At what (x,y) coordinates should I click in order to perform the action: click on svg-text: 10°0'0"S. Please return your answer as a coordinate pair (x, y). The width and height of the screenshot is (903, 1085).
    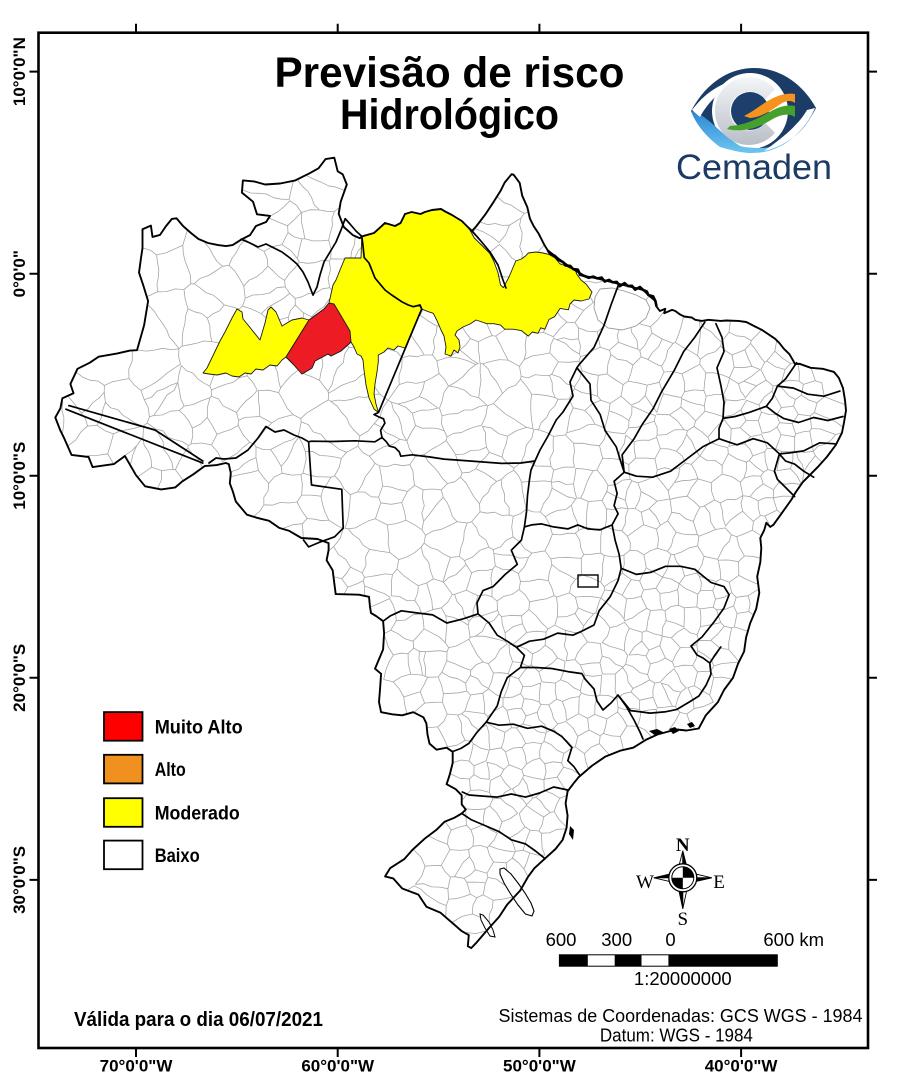
    Looking at the image, I should click on (19, 476).